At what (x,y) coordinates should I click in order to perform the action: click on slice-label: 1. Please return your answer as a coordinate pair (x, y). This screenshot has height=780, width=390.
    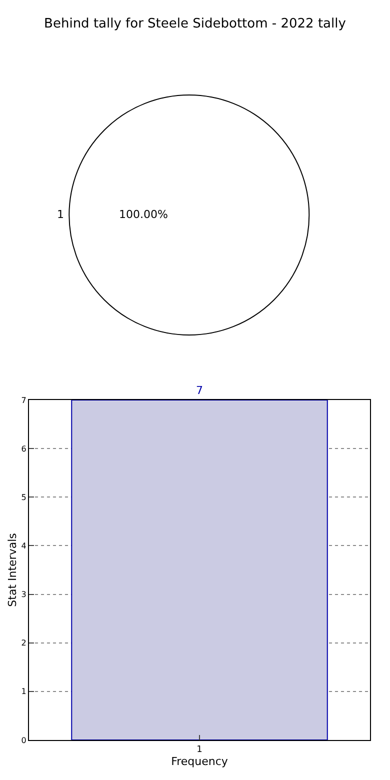
    Looking at the image, I should click on (60, 214).